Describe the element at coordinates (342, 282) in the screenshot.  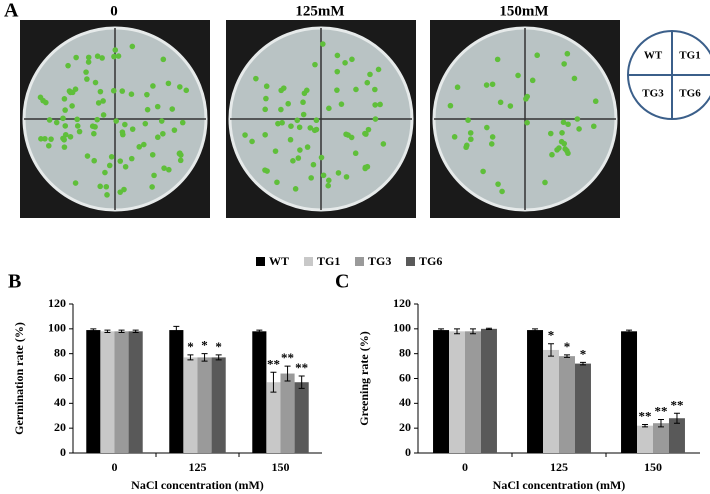
I see `panel-label: C` at that location.